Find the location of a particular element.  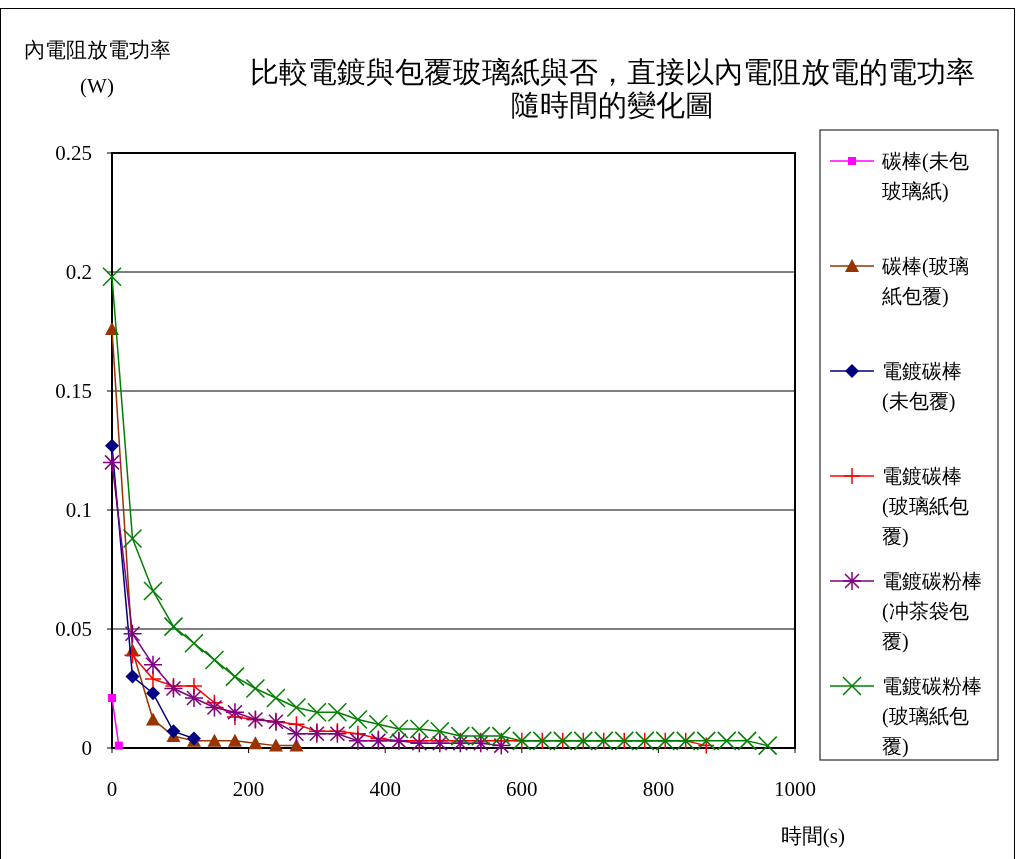

legend-label: 電鍍碳棒(未包覆) is located at coordinates (922, 386).